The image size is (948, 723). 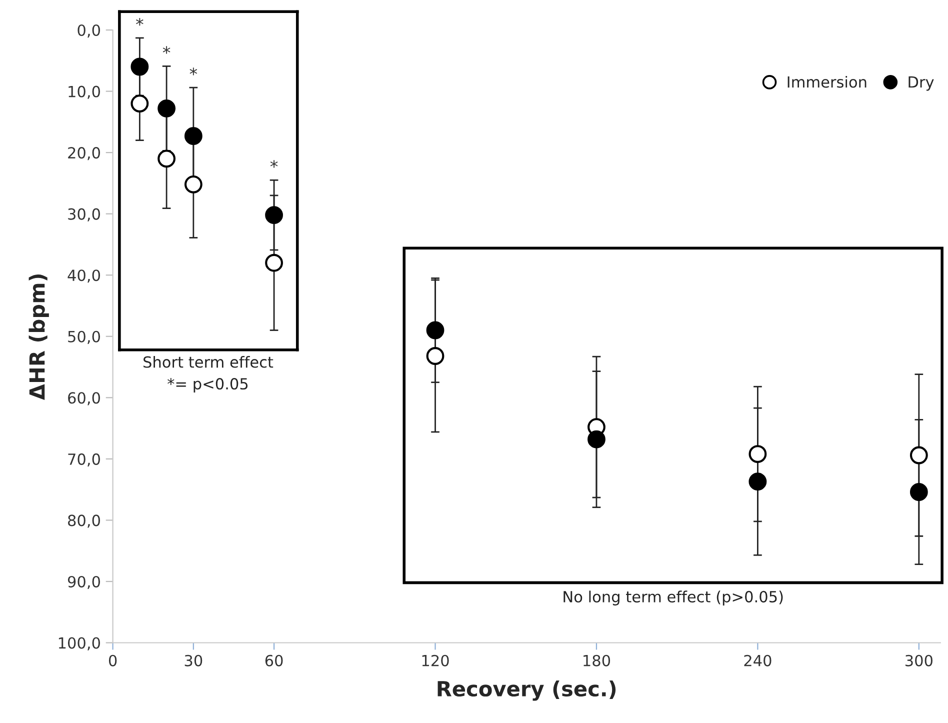 I want to click on y-tick-label: 60,0, so click(x=84, y=399).